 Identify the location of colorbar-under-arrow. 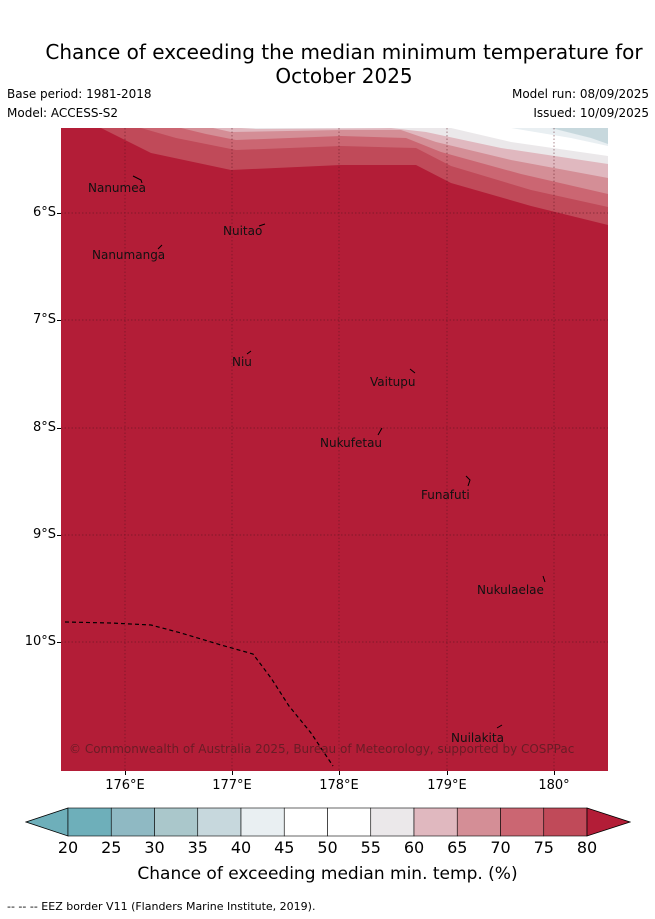
(46, 822).